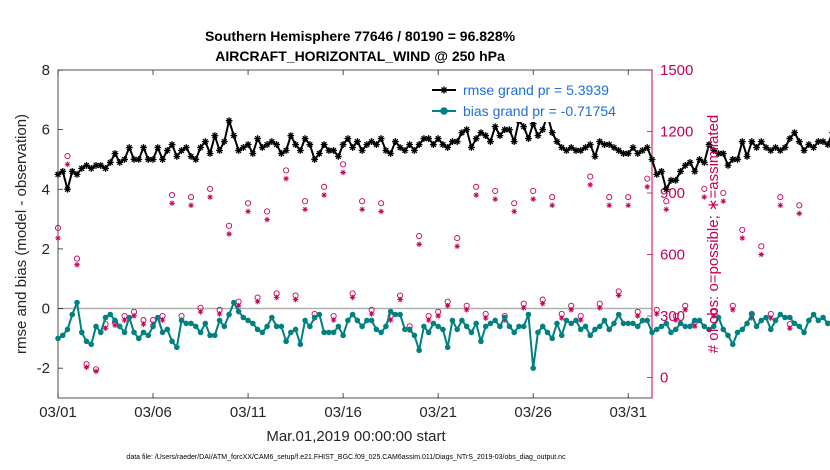  What do you see at coordinates (356, 436) in the screenshot?
I see `x-axis-label: Mar.01,2019 00:00:00 start` at bounding box center [356, 436].